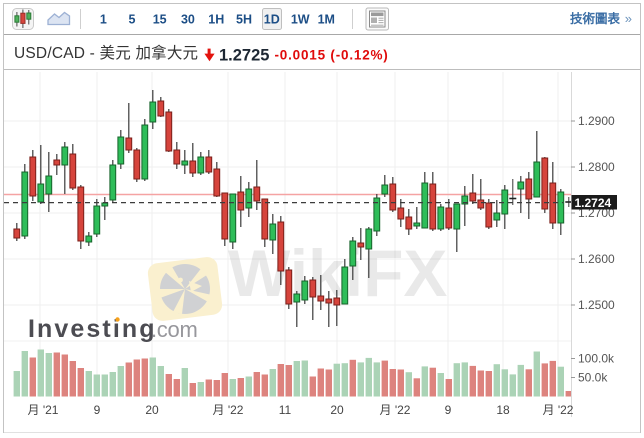  What do you see at coordinates (593, 378) in the screenshot?
I see `svg-text: 50.0k` at bounding box center [593, 378].